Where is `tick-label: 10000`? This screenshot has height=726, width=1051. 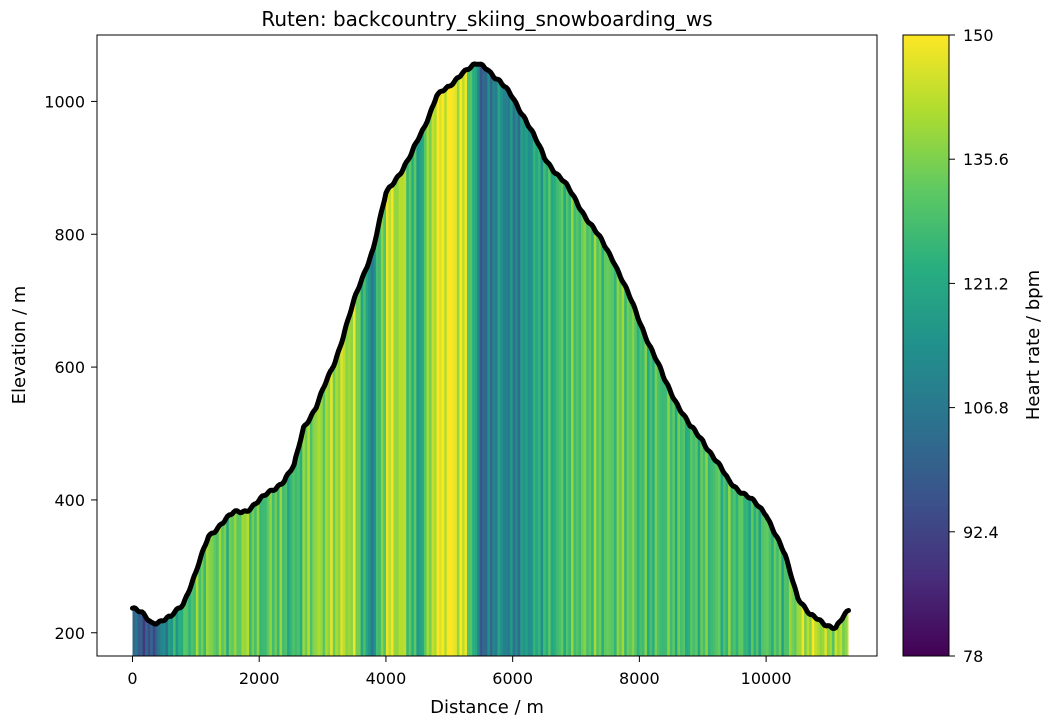 tick-label: 10000 is located at coordinates (766, 678).